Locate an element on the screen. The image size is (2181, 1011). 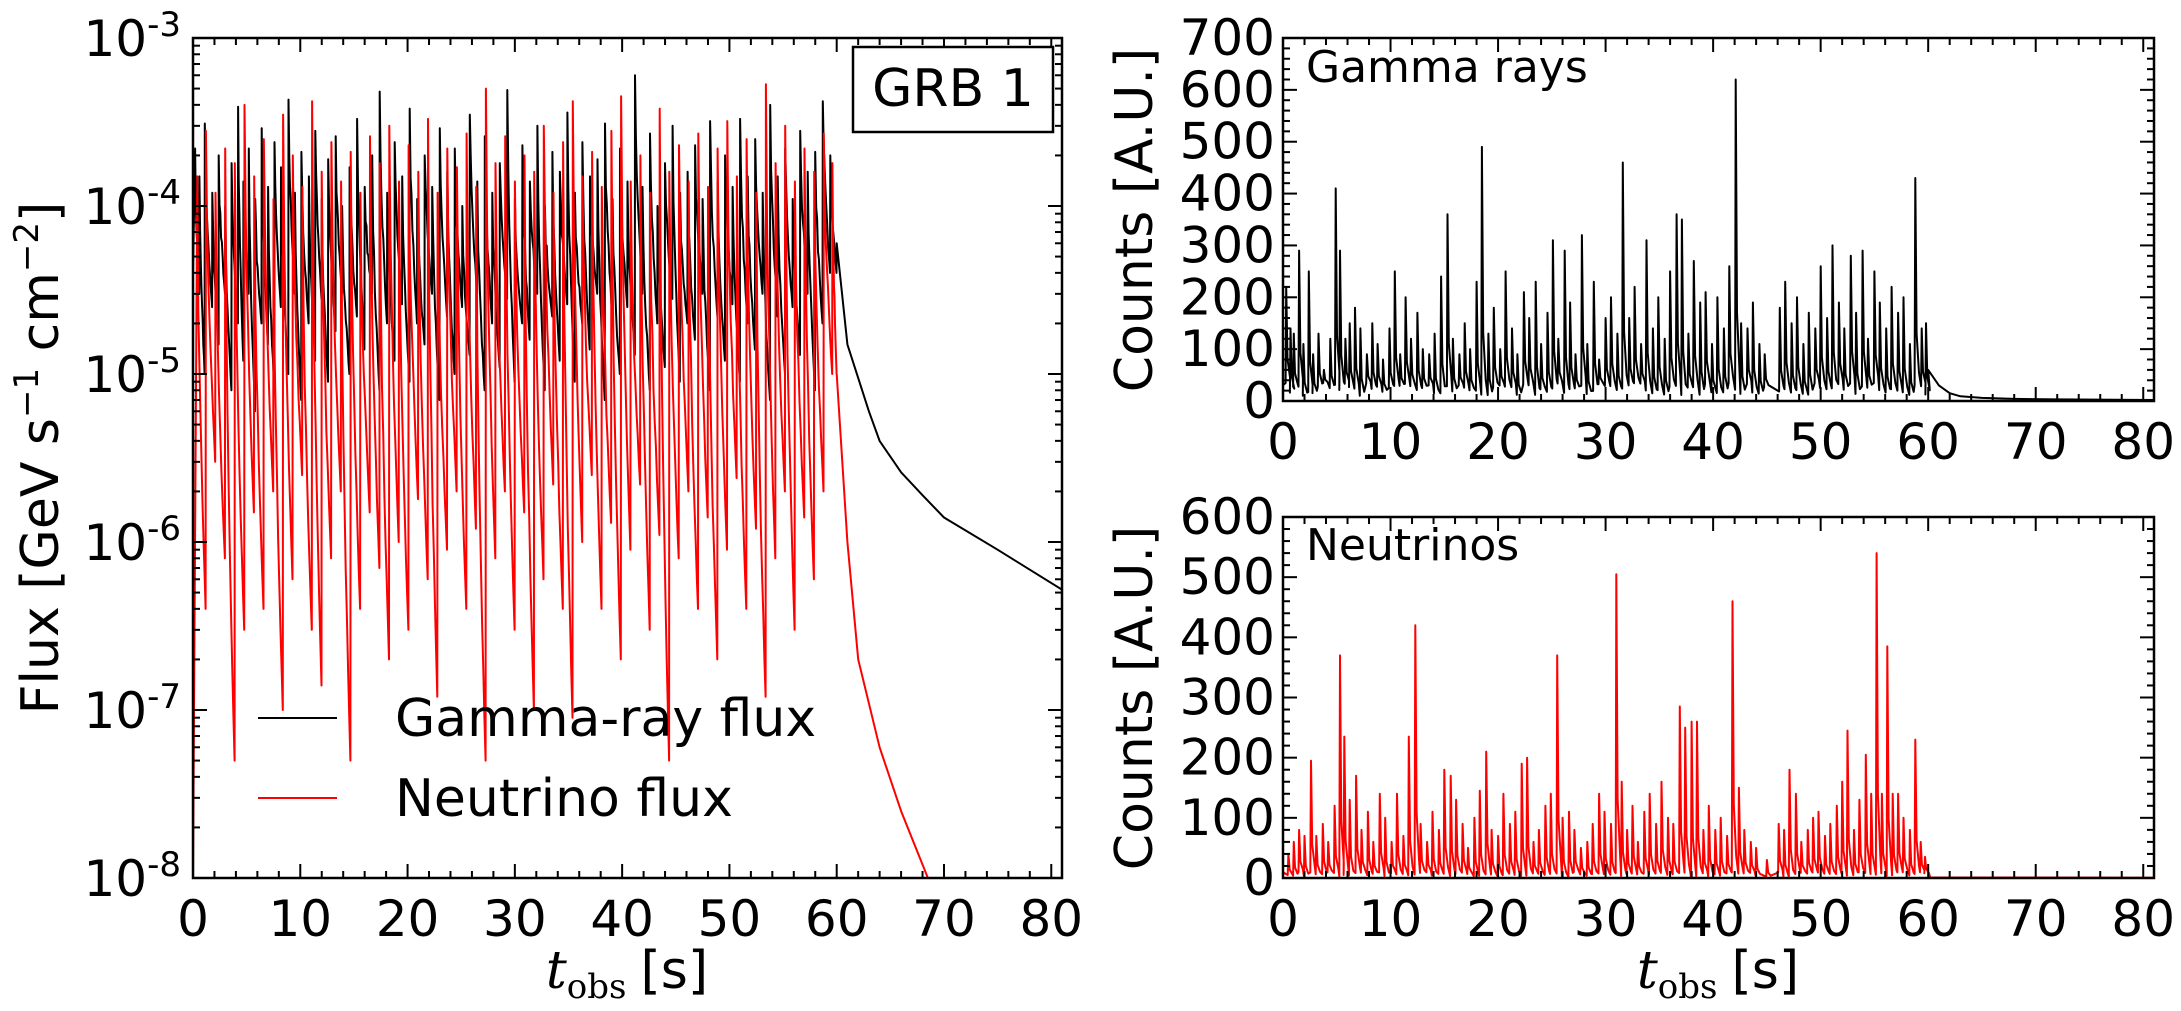
flux-xtick-label: 30 is located at coordinates (515, 919).